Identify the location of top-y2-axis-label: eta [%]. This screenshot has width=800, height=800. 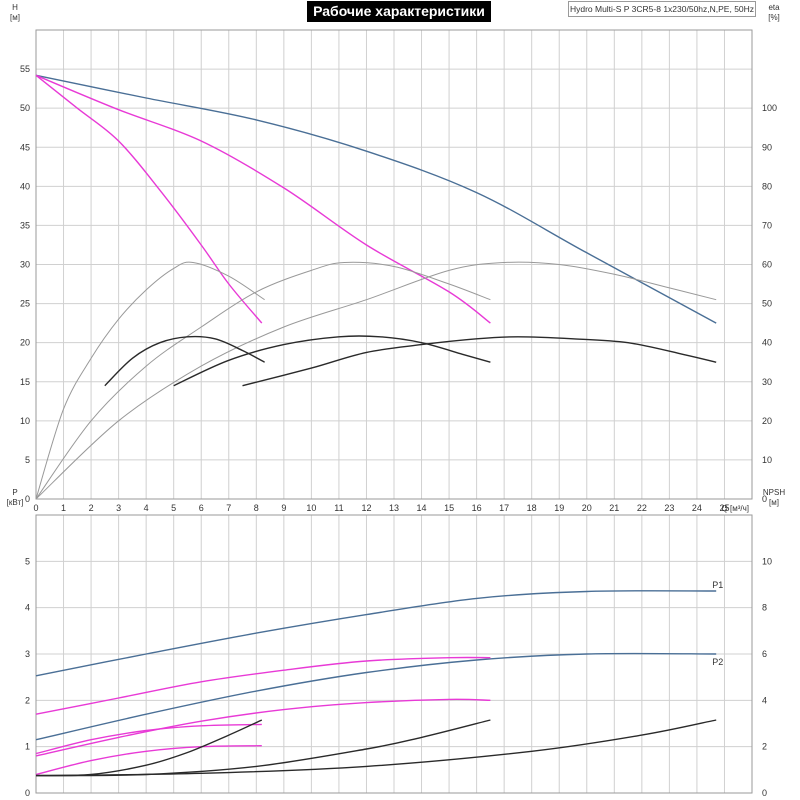
(774, 12).